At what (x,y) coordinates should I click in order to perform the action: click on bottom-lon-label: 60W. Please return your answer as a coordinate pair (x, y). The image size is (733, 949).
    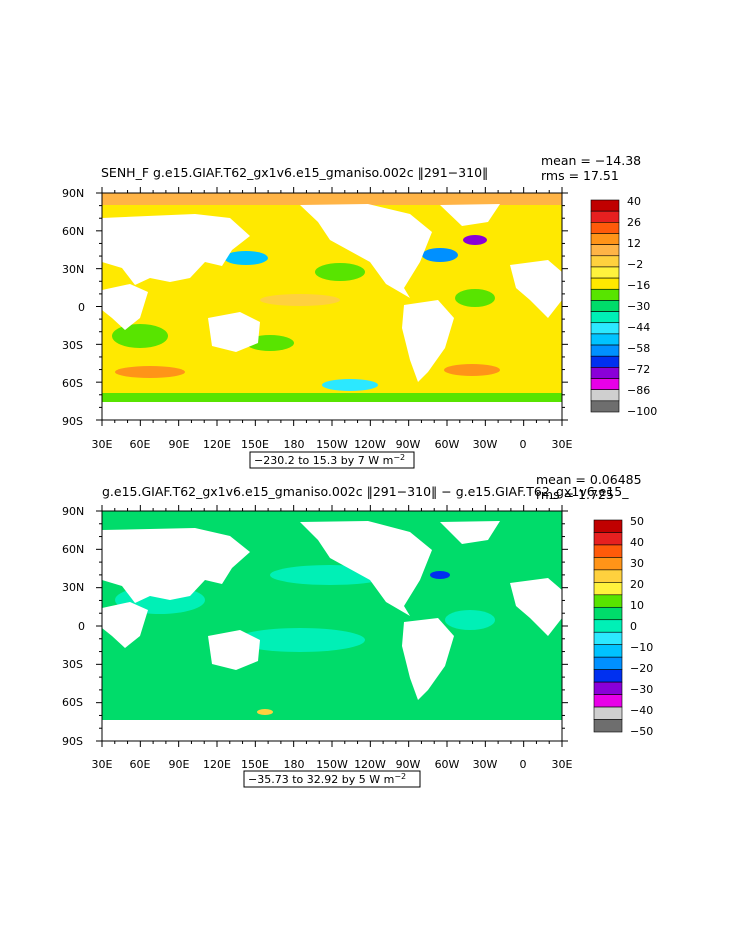
    Looking at the image, I should click on (447, 764).